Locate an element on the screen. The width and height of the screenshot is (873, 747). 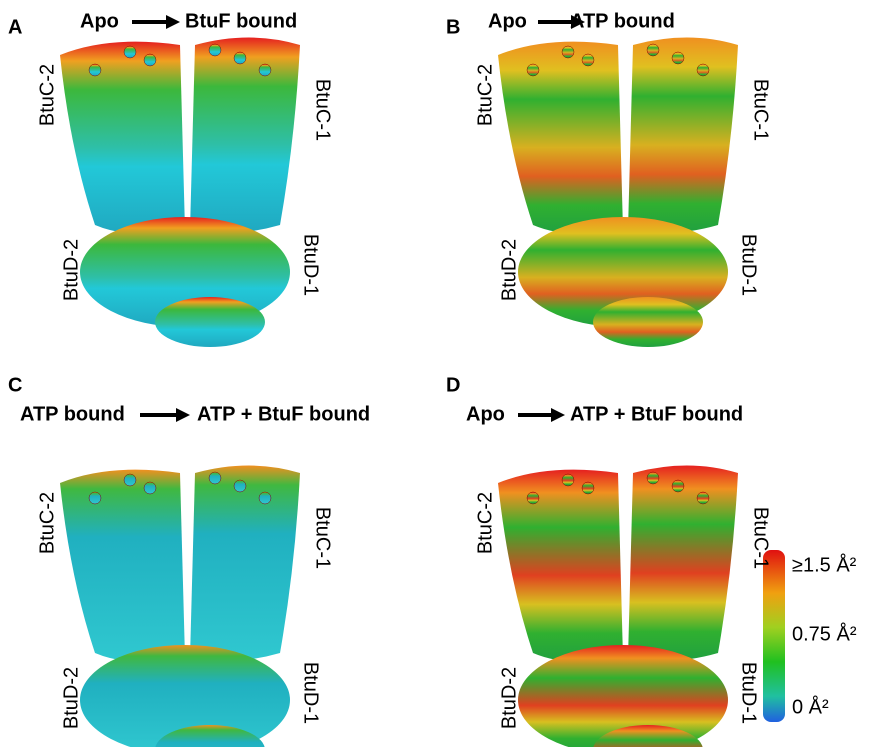
panel-letter: C is located at coordinates (15, 385).